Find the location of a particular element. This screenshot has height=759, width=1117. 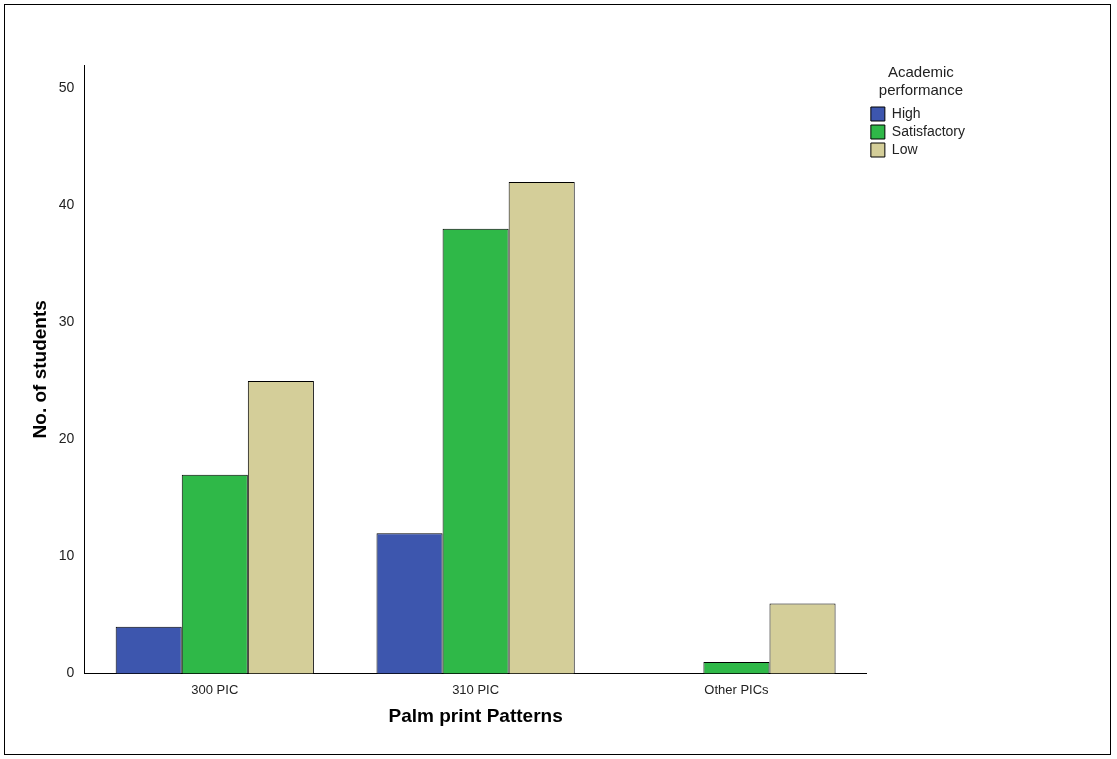

y-tick-label: 20 is located at coordinates (66, 438).